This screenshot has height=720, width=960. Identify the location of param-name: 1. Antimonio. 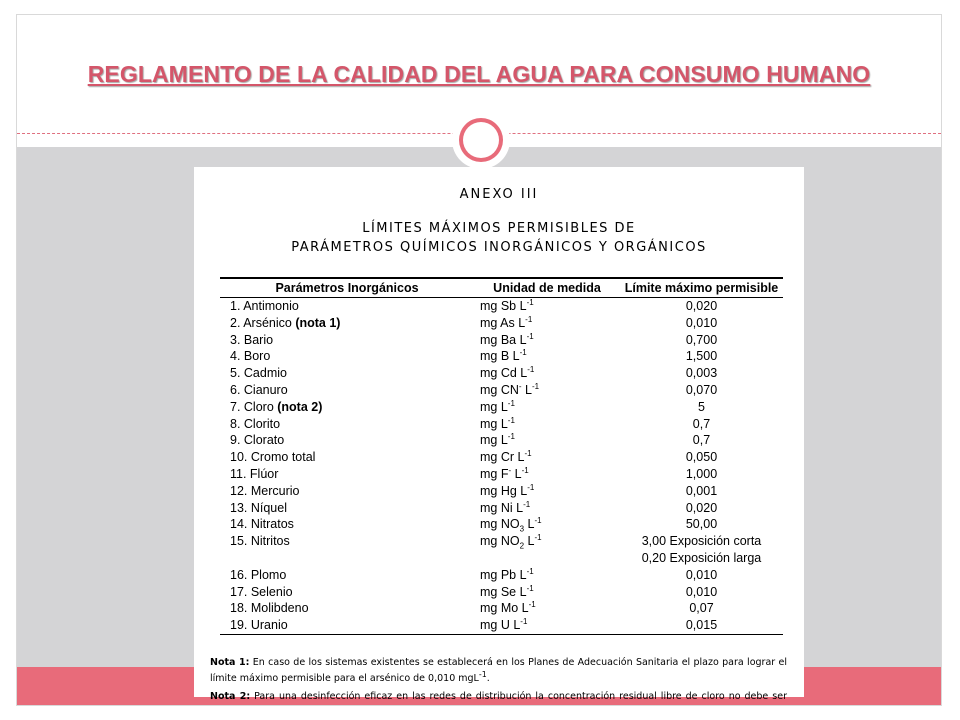
(264, 306).